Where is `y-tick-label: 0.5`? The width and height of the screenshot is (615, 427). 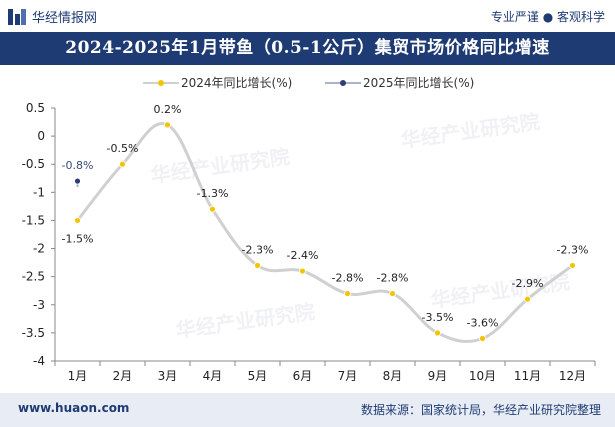 y-tick-label: 0.5 is located at coordinates (35, 108).